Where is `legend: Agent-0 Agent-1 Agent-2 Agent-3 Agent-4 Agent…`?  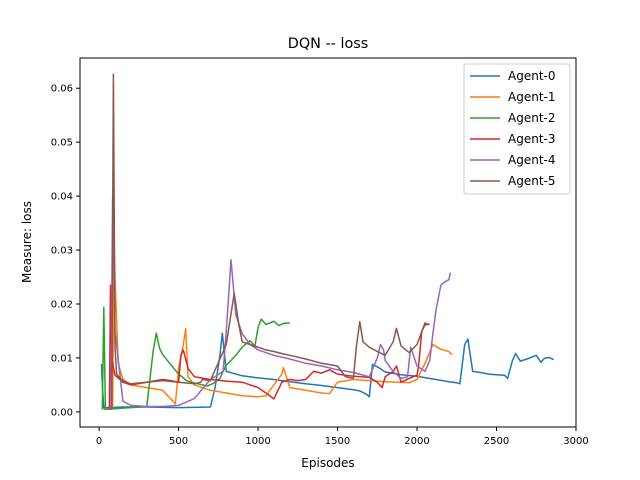 legend: Agent-0 Agent-1 Agent-2 Agent-3 Agent-4 Agent… is located at coordinates (517, 129).